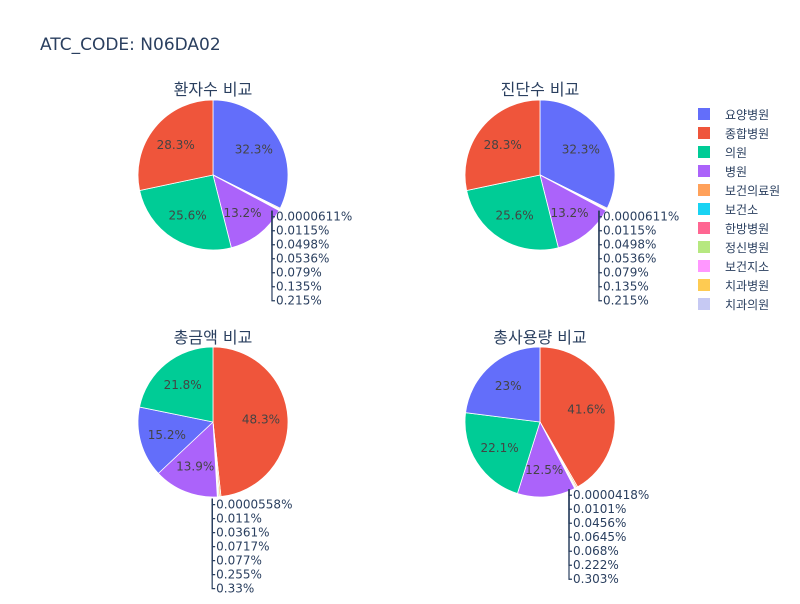 Image resolution: width=800 pixels, height=604 pixels. Describe the element at coordinates (747, 248) in the screenshot. I see `legend-label: 정신병원` at that location.